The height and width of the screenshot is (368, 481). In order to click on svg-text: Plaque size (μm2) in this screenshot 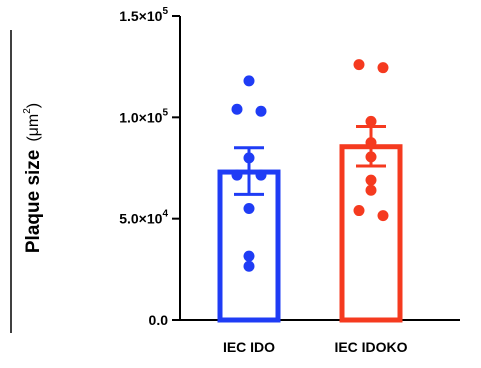, I will do `click(33, 178)`.